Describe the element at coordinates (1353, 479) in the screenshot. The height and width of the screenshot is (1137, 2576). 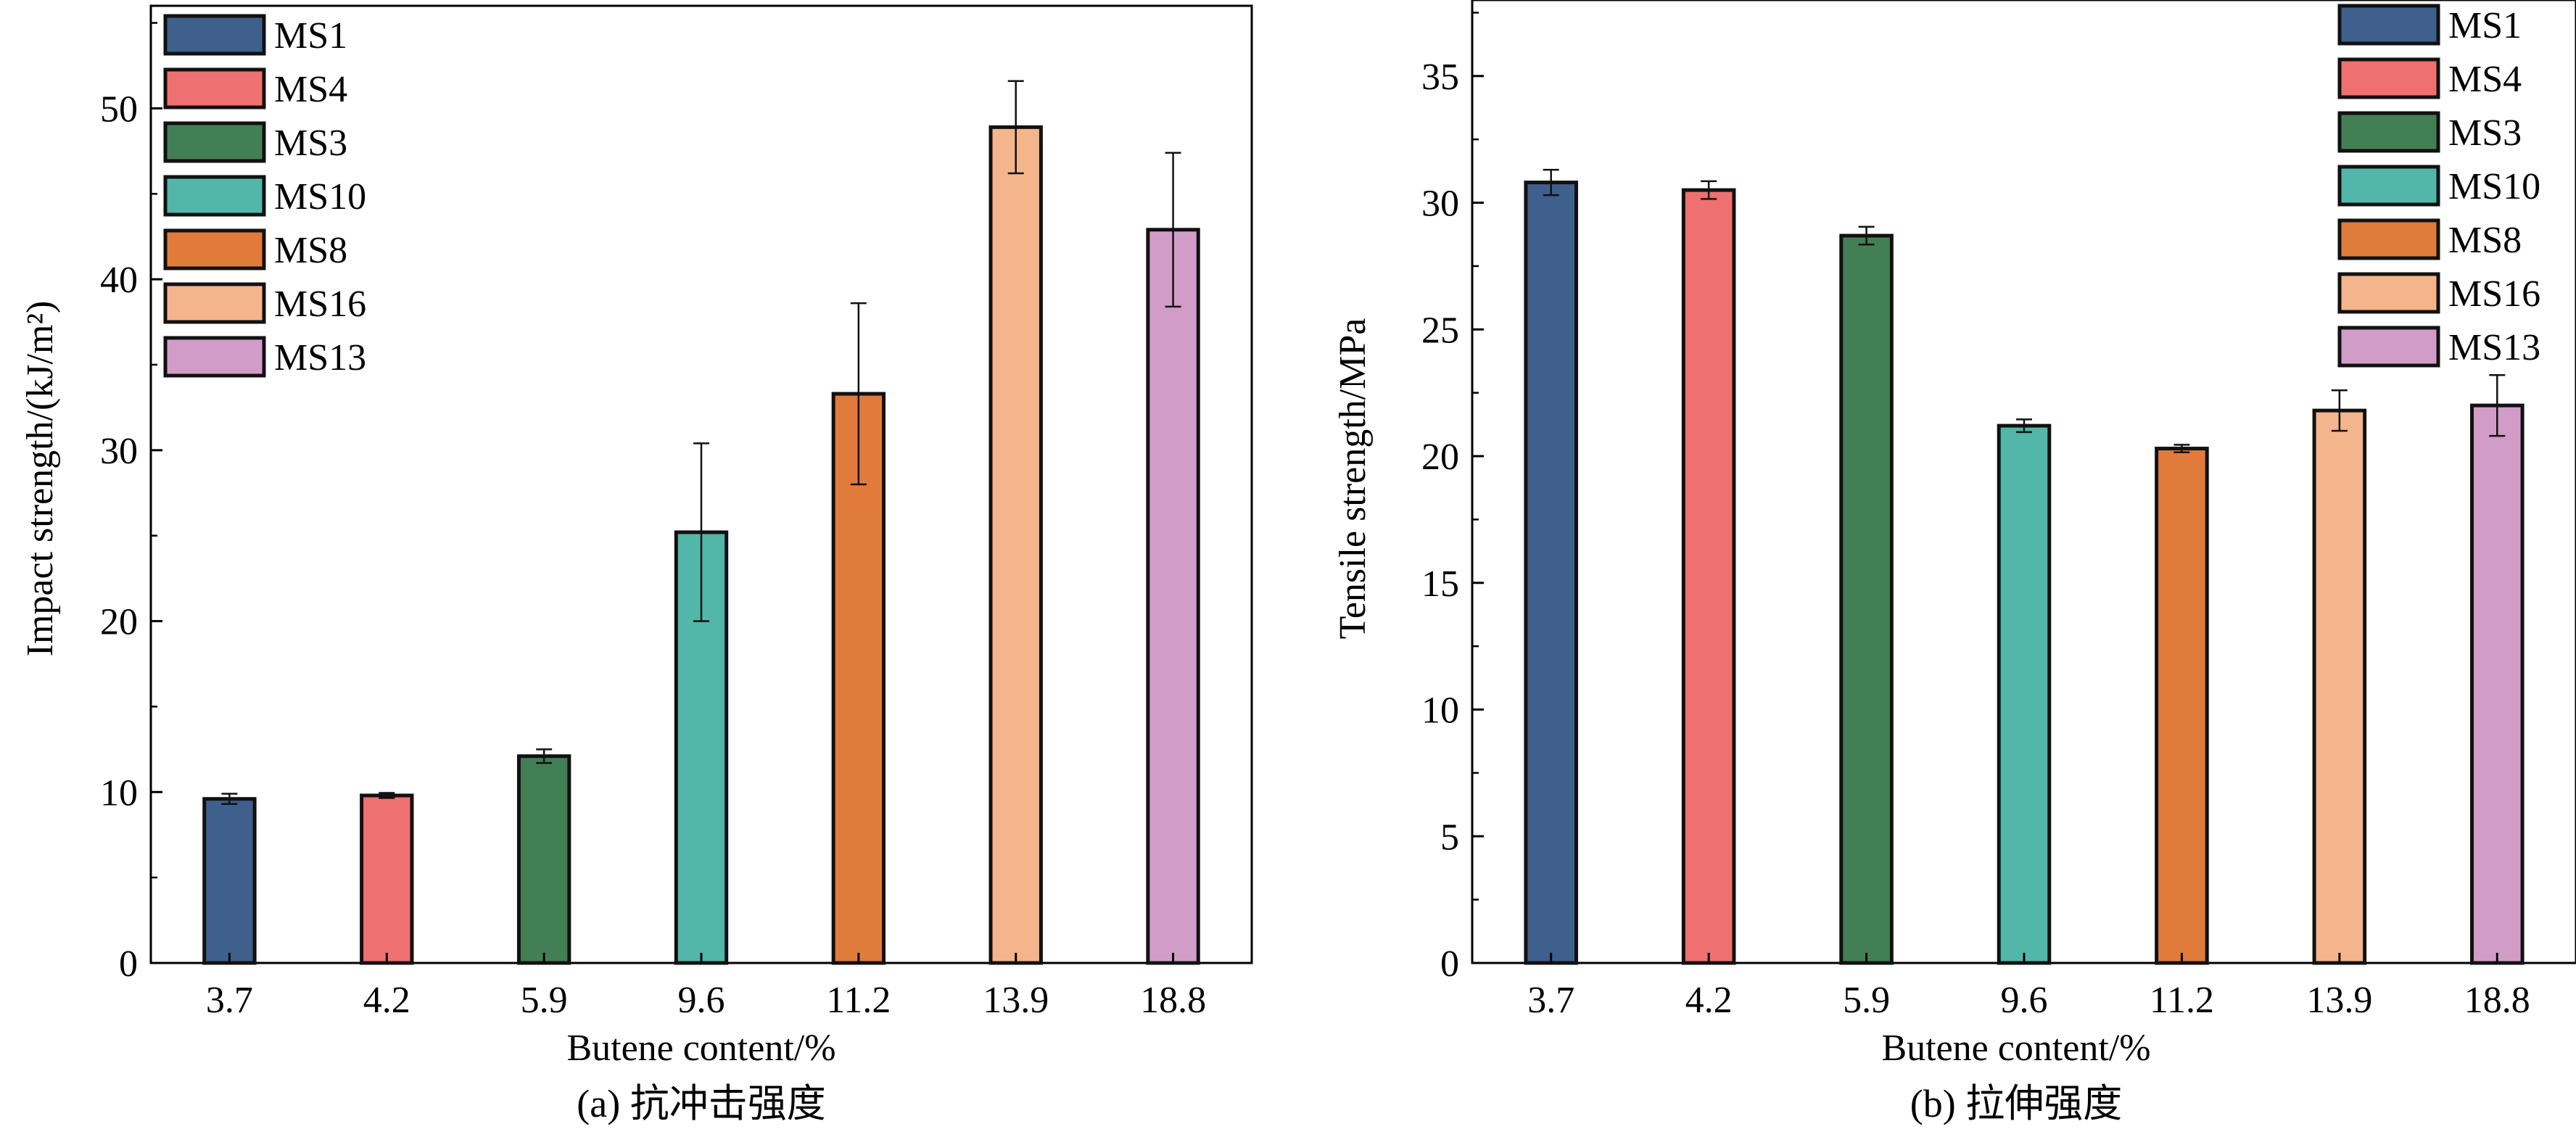
I see `y-axis-title-b: Tensile strength/MPa` at that location.